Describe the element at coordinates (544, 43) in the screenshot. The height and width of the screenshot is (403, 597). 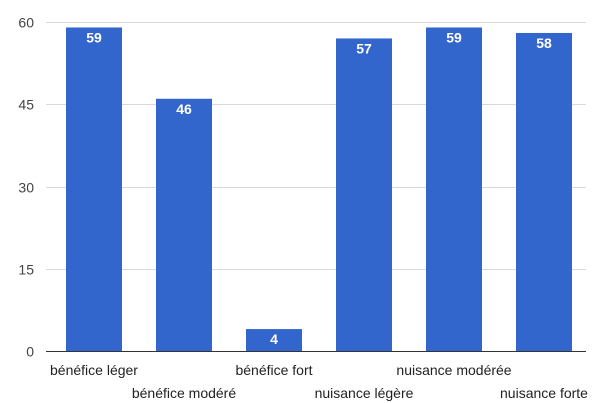
I see `bar-value-label: 58` at that location.